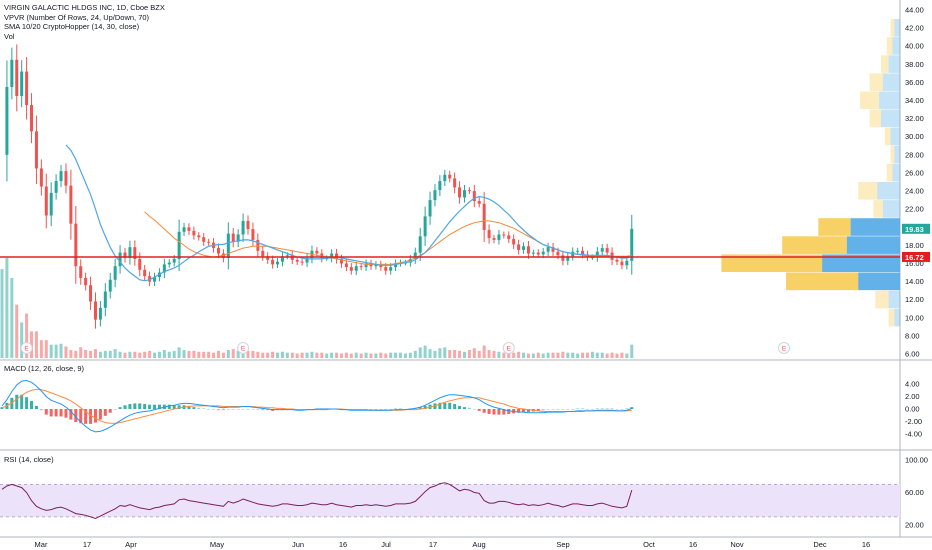 This screenshot has height=550, width=932. I want to click on price-axis-tick: 8.00, so click(912, 335).